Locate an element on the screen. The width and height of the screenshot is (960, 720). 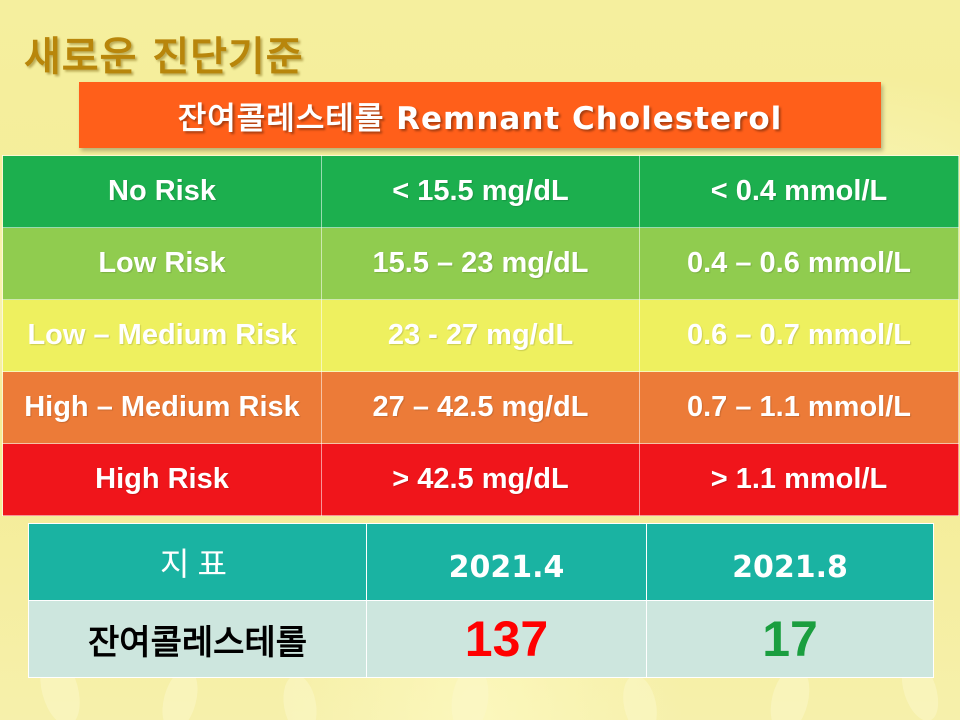
mg-range-cell: < 15.5 mg/dL is located at coordinates (480, 191).